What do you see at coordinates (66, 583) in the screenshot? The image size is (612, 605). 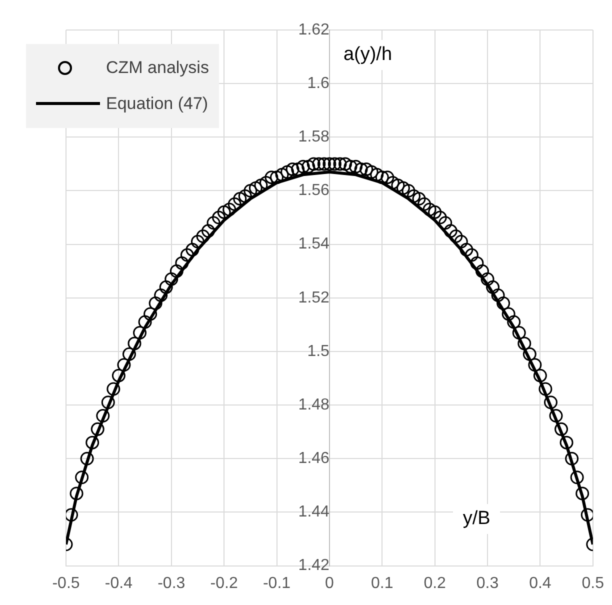 I see `x-tick-label: -0.5` at bounding box center [66, 583].